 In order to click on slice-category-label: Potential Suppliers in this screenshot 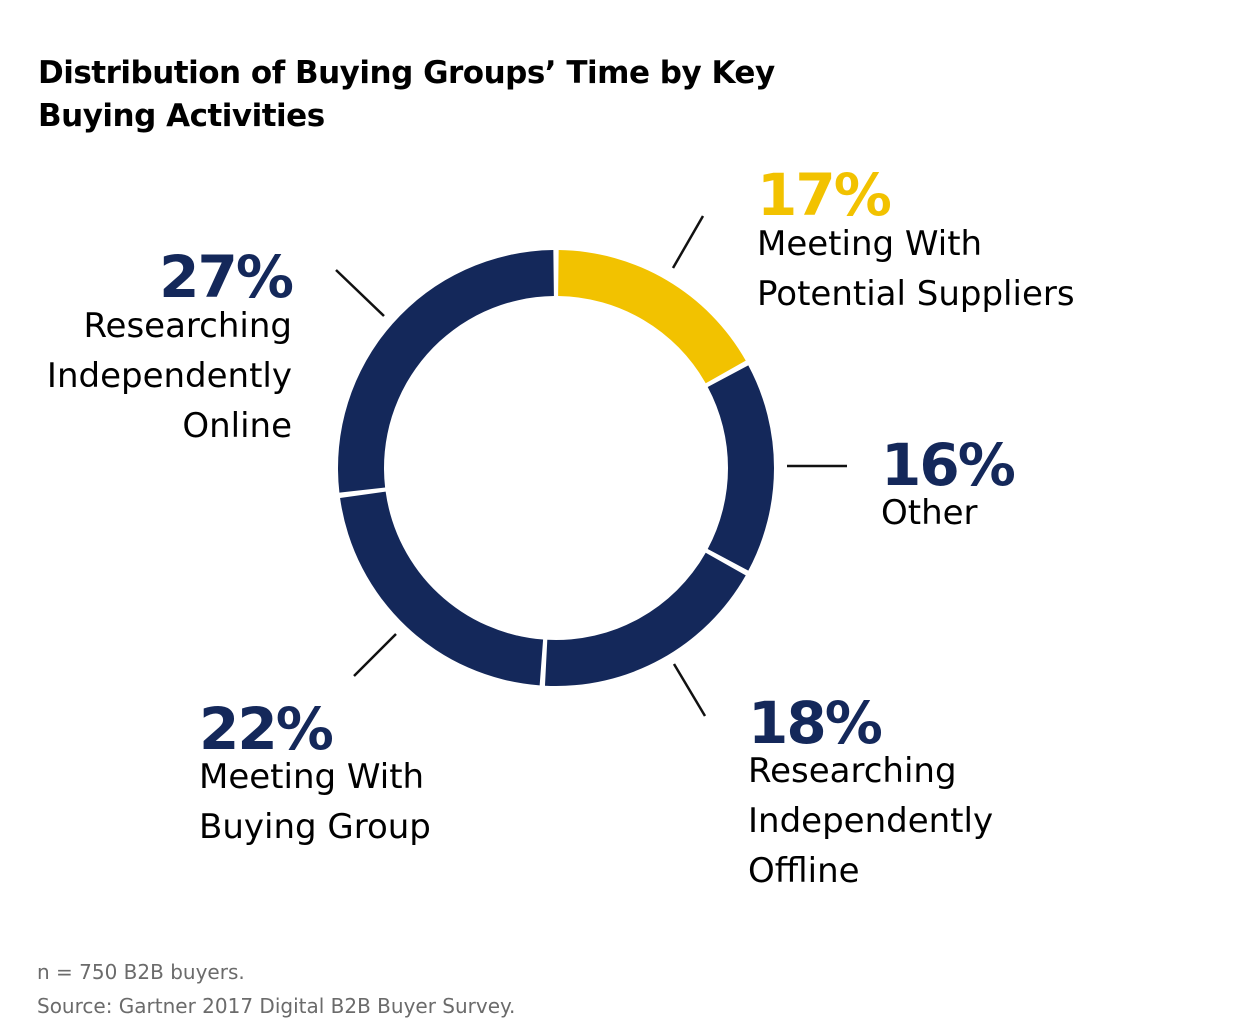, I will do `click(916, 294)`.